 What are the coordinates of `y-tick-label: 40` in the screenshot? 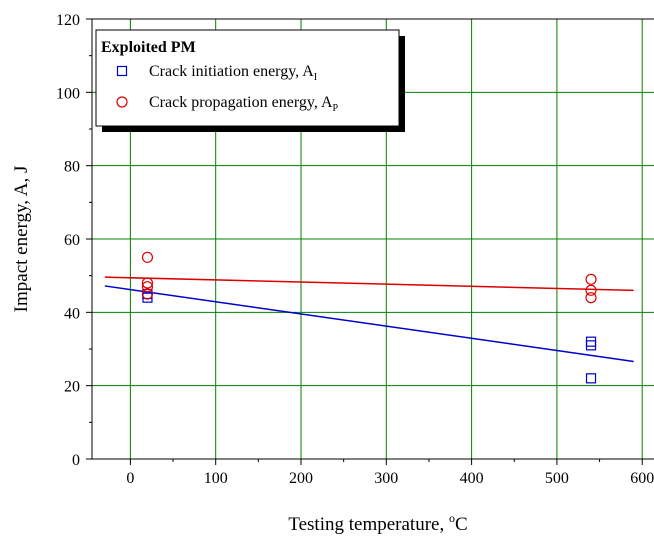 It's located at (72, 313).